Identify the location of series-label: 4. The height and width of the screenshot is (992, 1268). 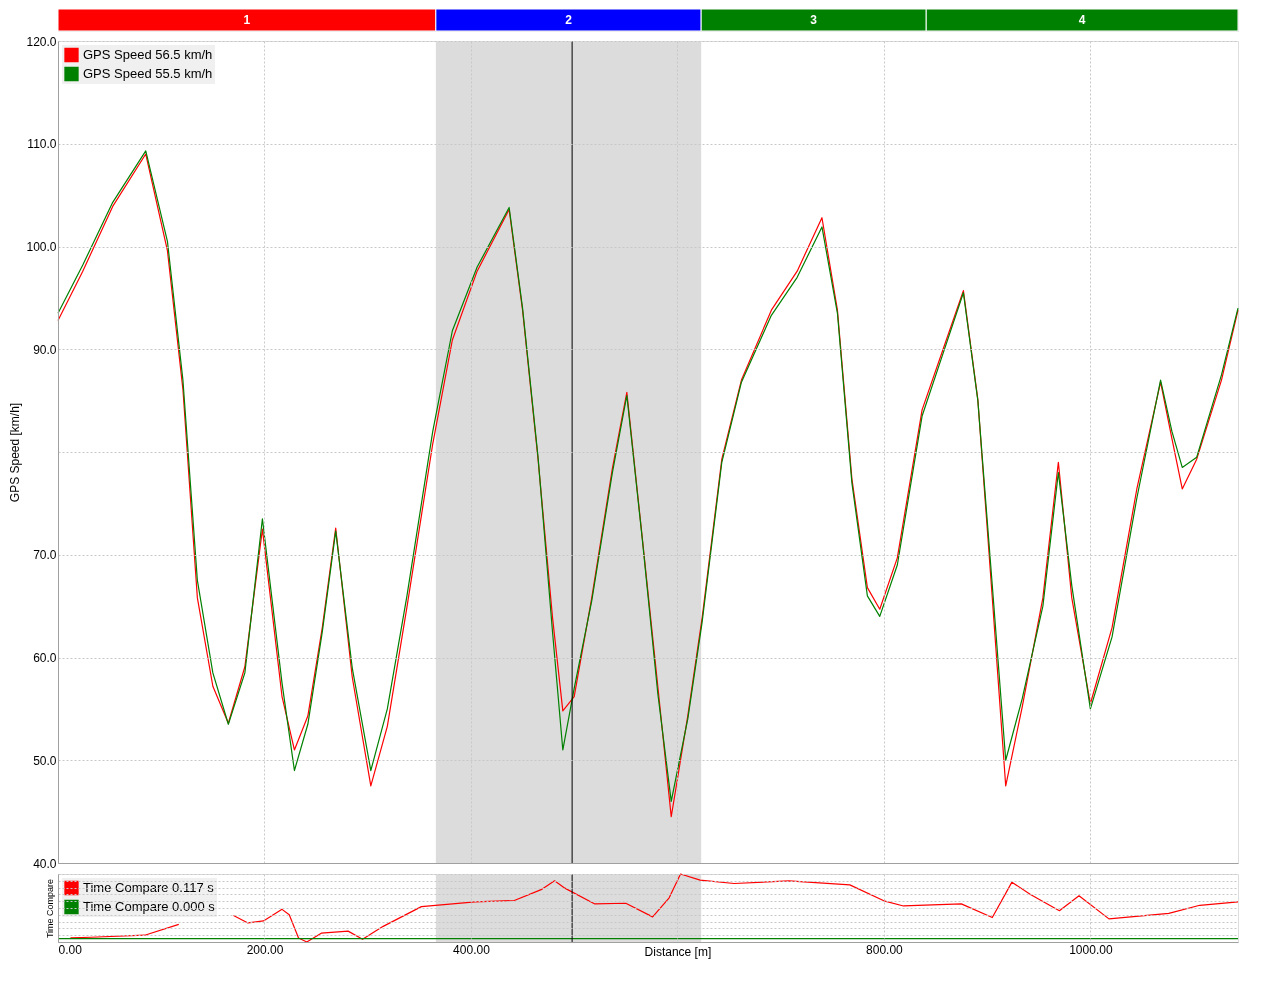
(1082, 20).